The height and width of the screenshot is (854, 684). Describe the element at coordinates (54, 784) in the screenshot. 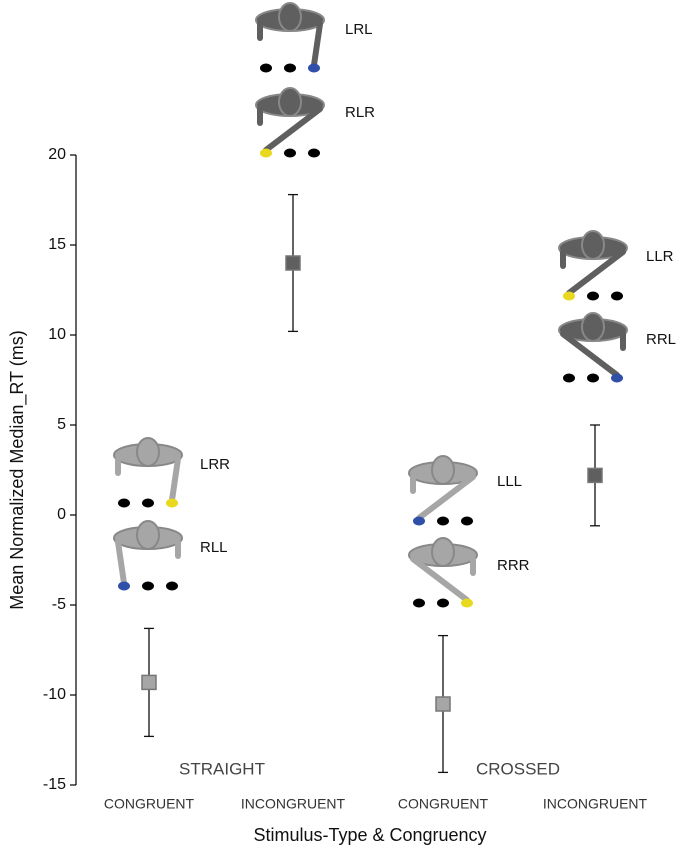

I see `y-tick-label: -15` at that location.